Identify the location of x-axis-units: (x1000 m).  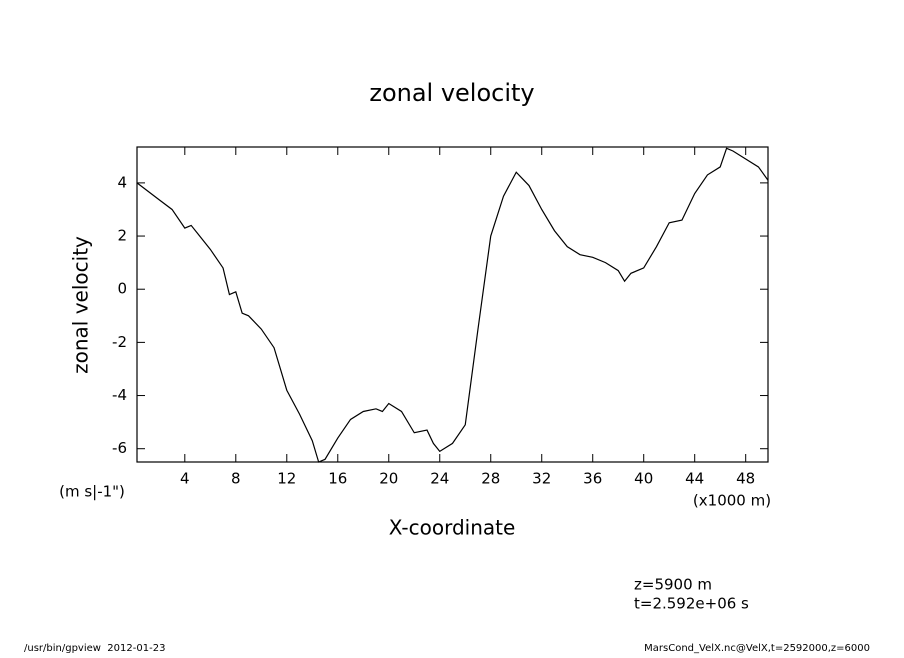
(732, 501).